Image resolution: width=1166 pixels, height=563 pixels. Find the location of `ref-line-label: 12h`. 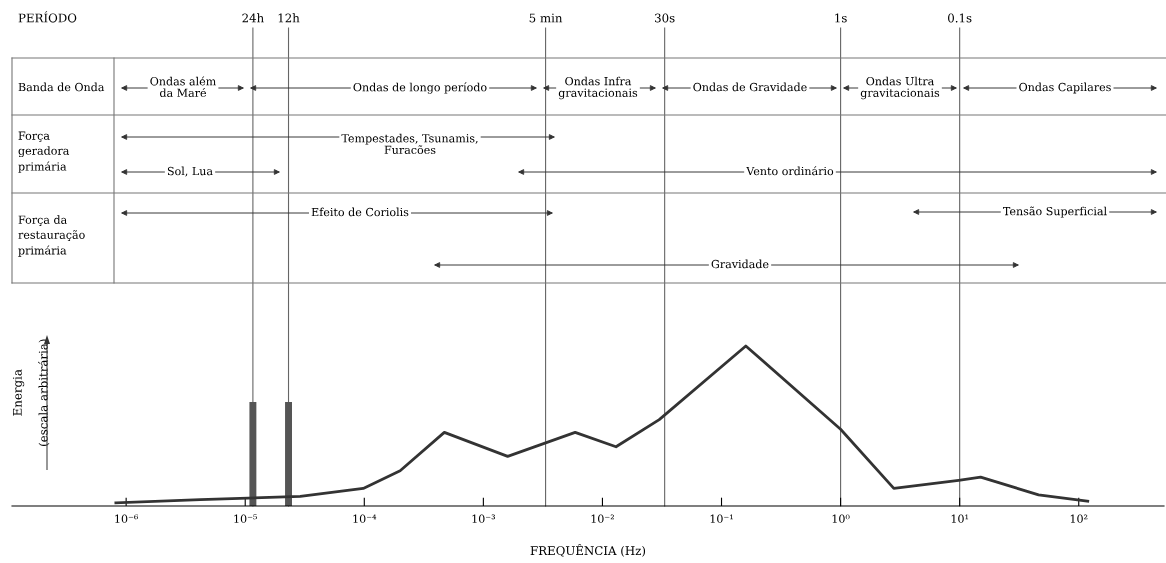

ref-line-label: 12h is located at coordinates (289, 18).